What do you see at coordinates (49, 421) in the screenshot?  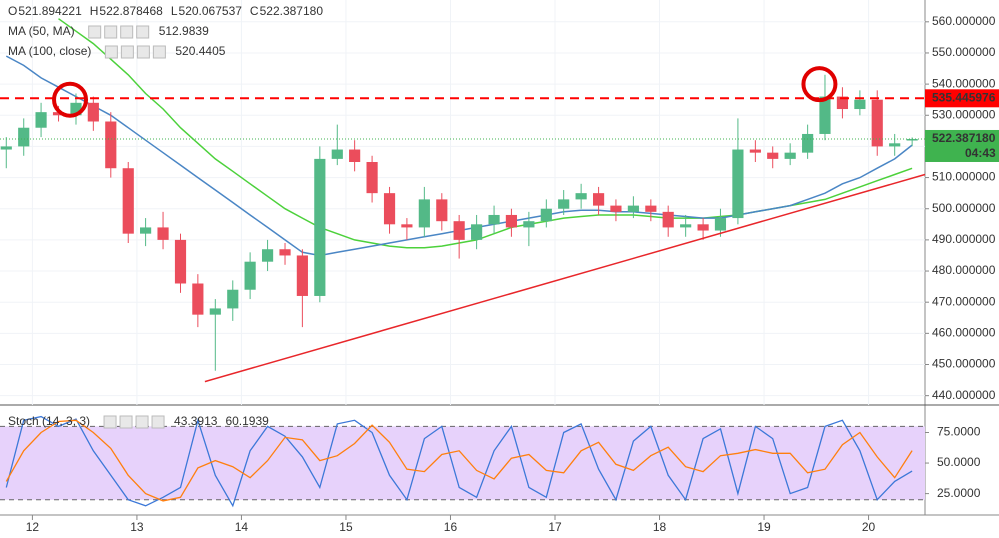 I see `stoch-title: Stoch (14, 3, 3)` at bounding box center [49, 421].